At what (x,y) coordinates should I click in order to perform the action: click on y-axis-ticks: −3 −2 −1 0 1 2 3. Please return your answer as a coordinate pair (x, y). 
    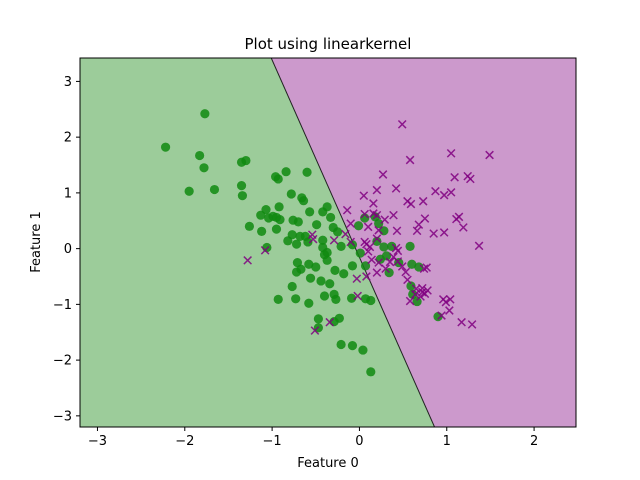
    Looking at the image, I should click on (66, 249).